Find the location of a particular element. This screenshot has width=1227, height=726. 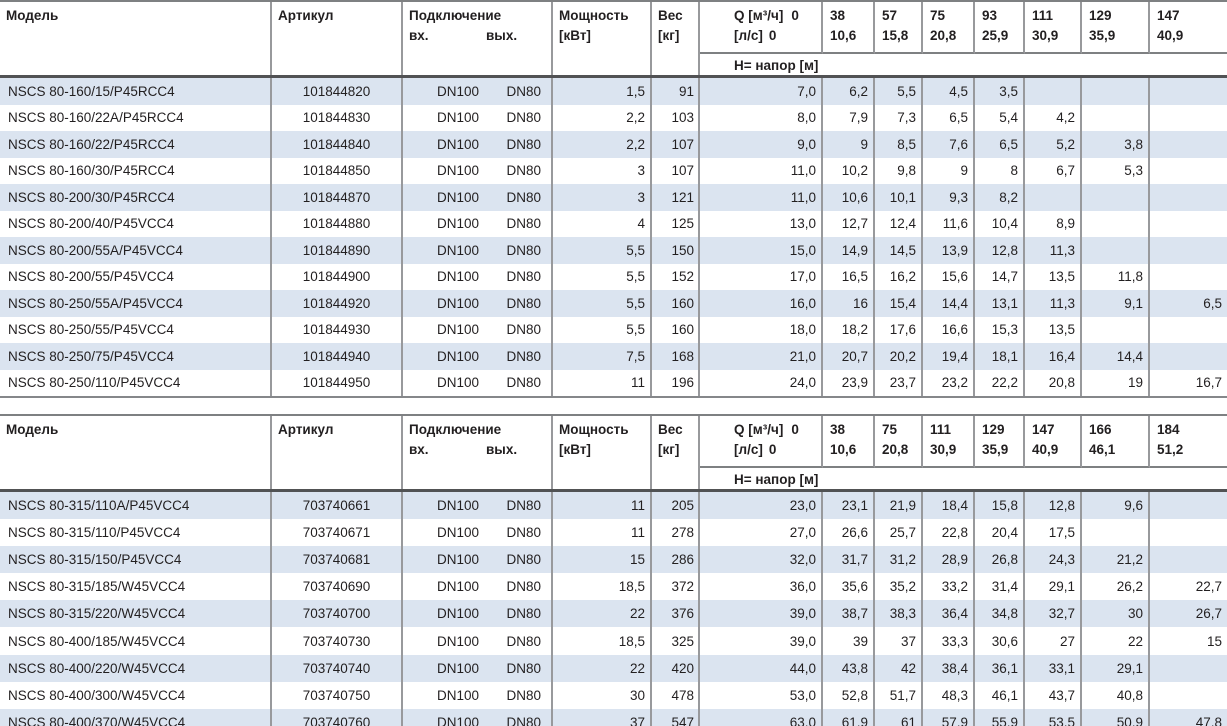

head-value-cell: 12,8 is located at coordinates (1053, 506).